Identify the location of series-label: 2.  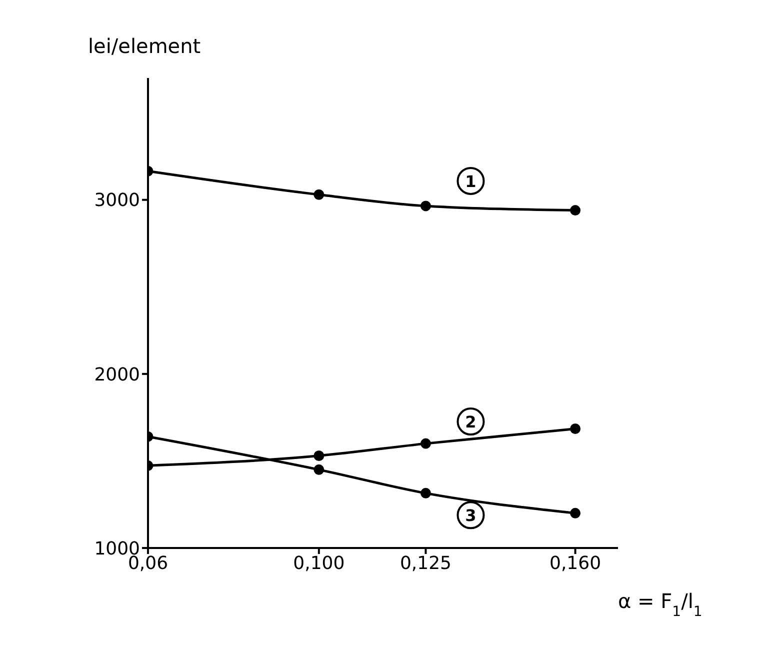
(470, 422).